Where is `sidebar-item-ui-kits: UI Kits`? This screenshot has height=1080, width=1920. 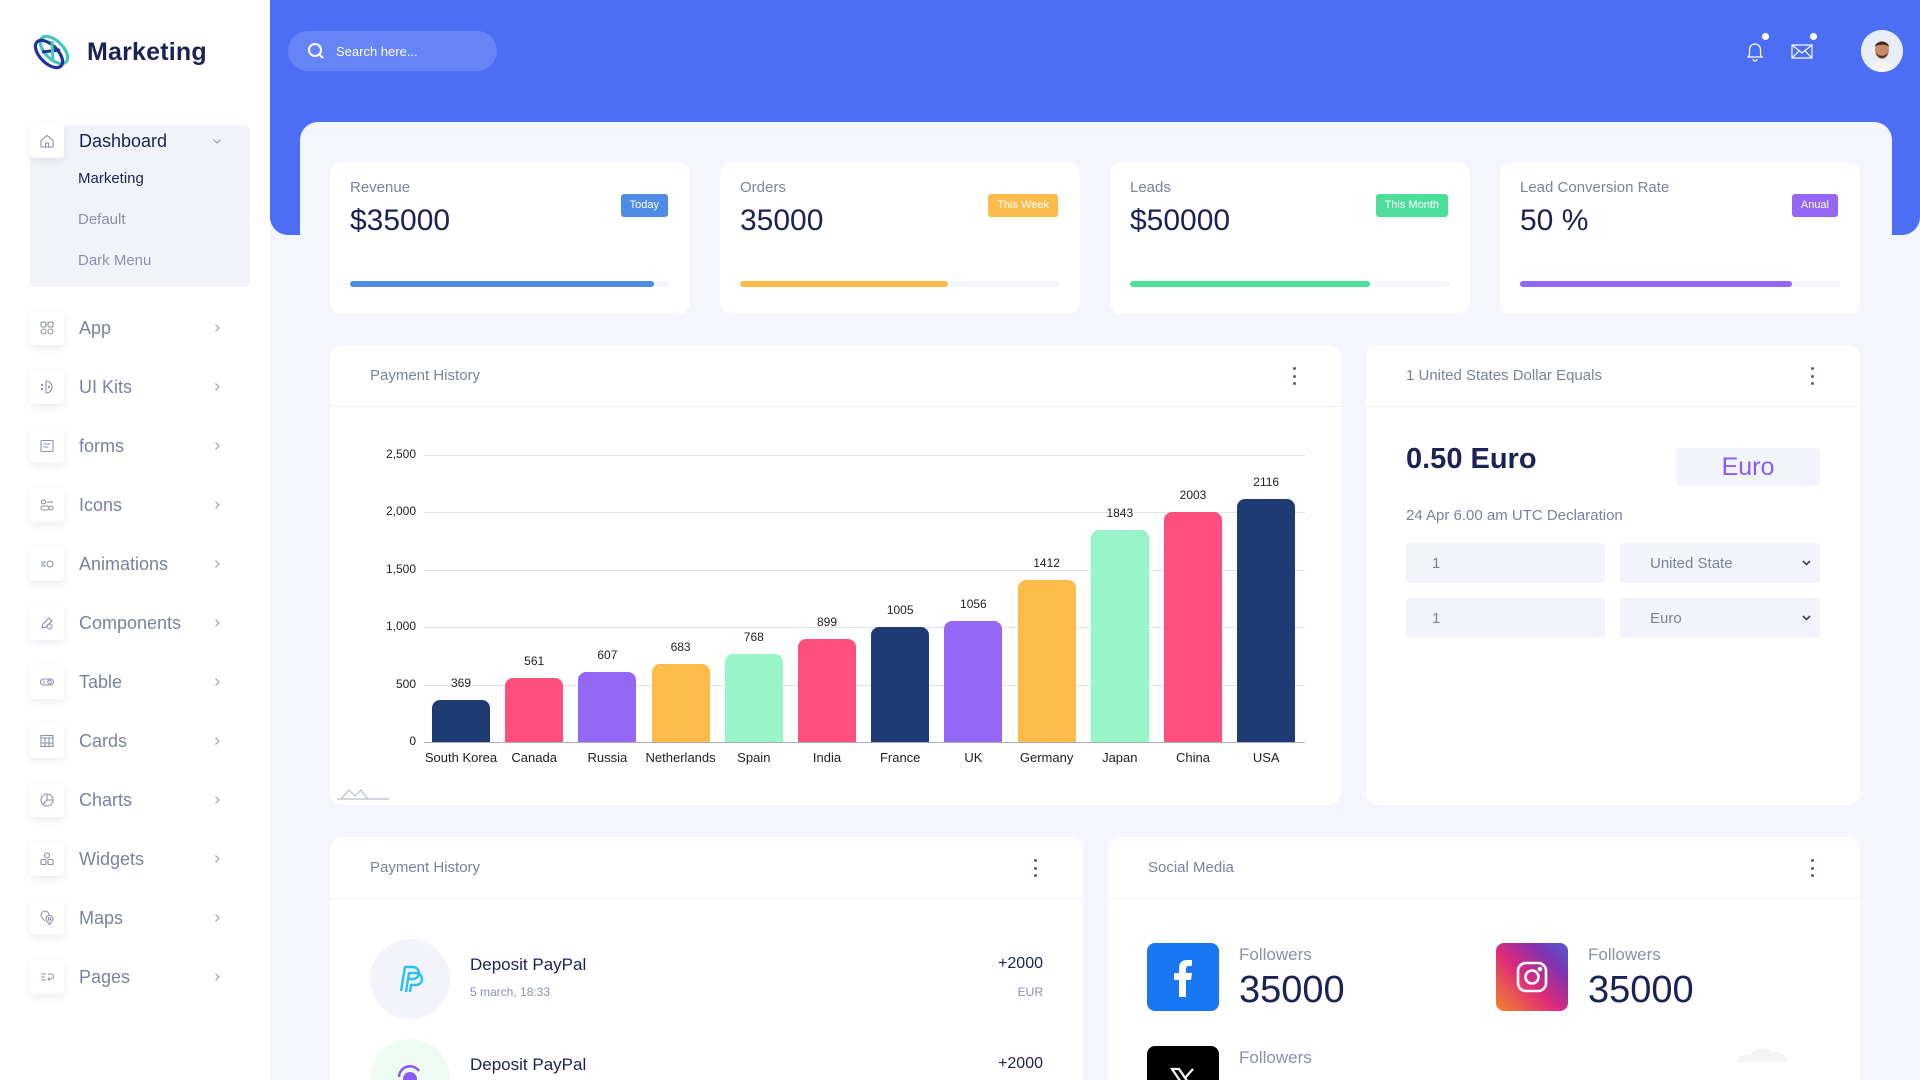 sidebar-item-ui-kits: UI Kits is located at coordinates (135, 387).